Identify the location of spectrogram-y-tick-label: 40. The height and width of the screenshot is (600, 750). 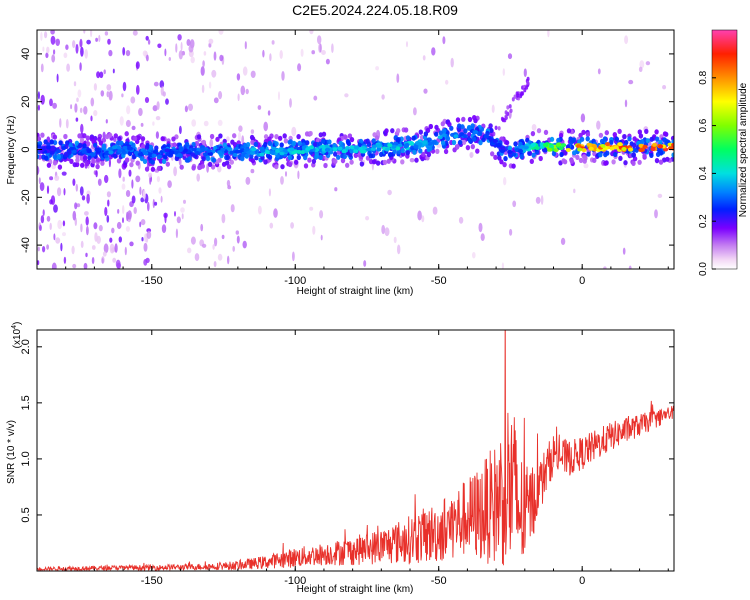
(26, 54).